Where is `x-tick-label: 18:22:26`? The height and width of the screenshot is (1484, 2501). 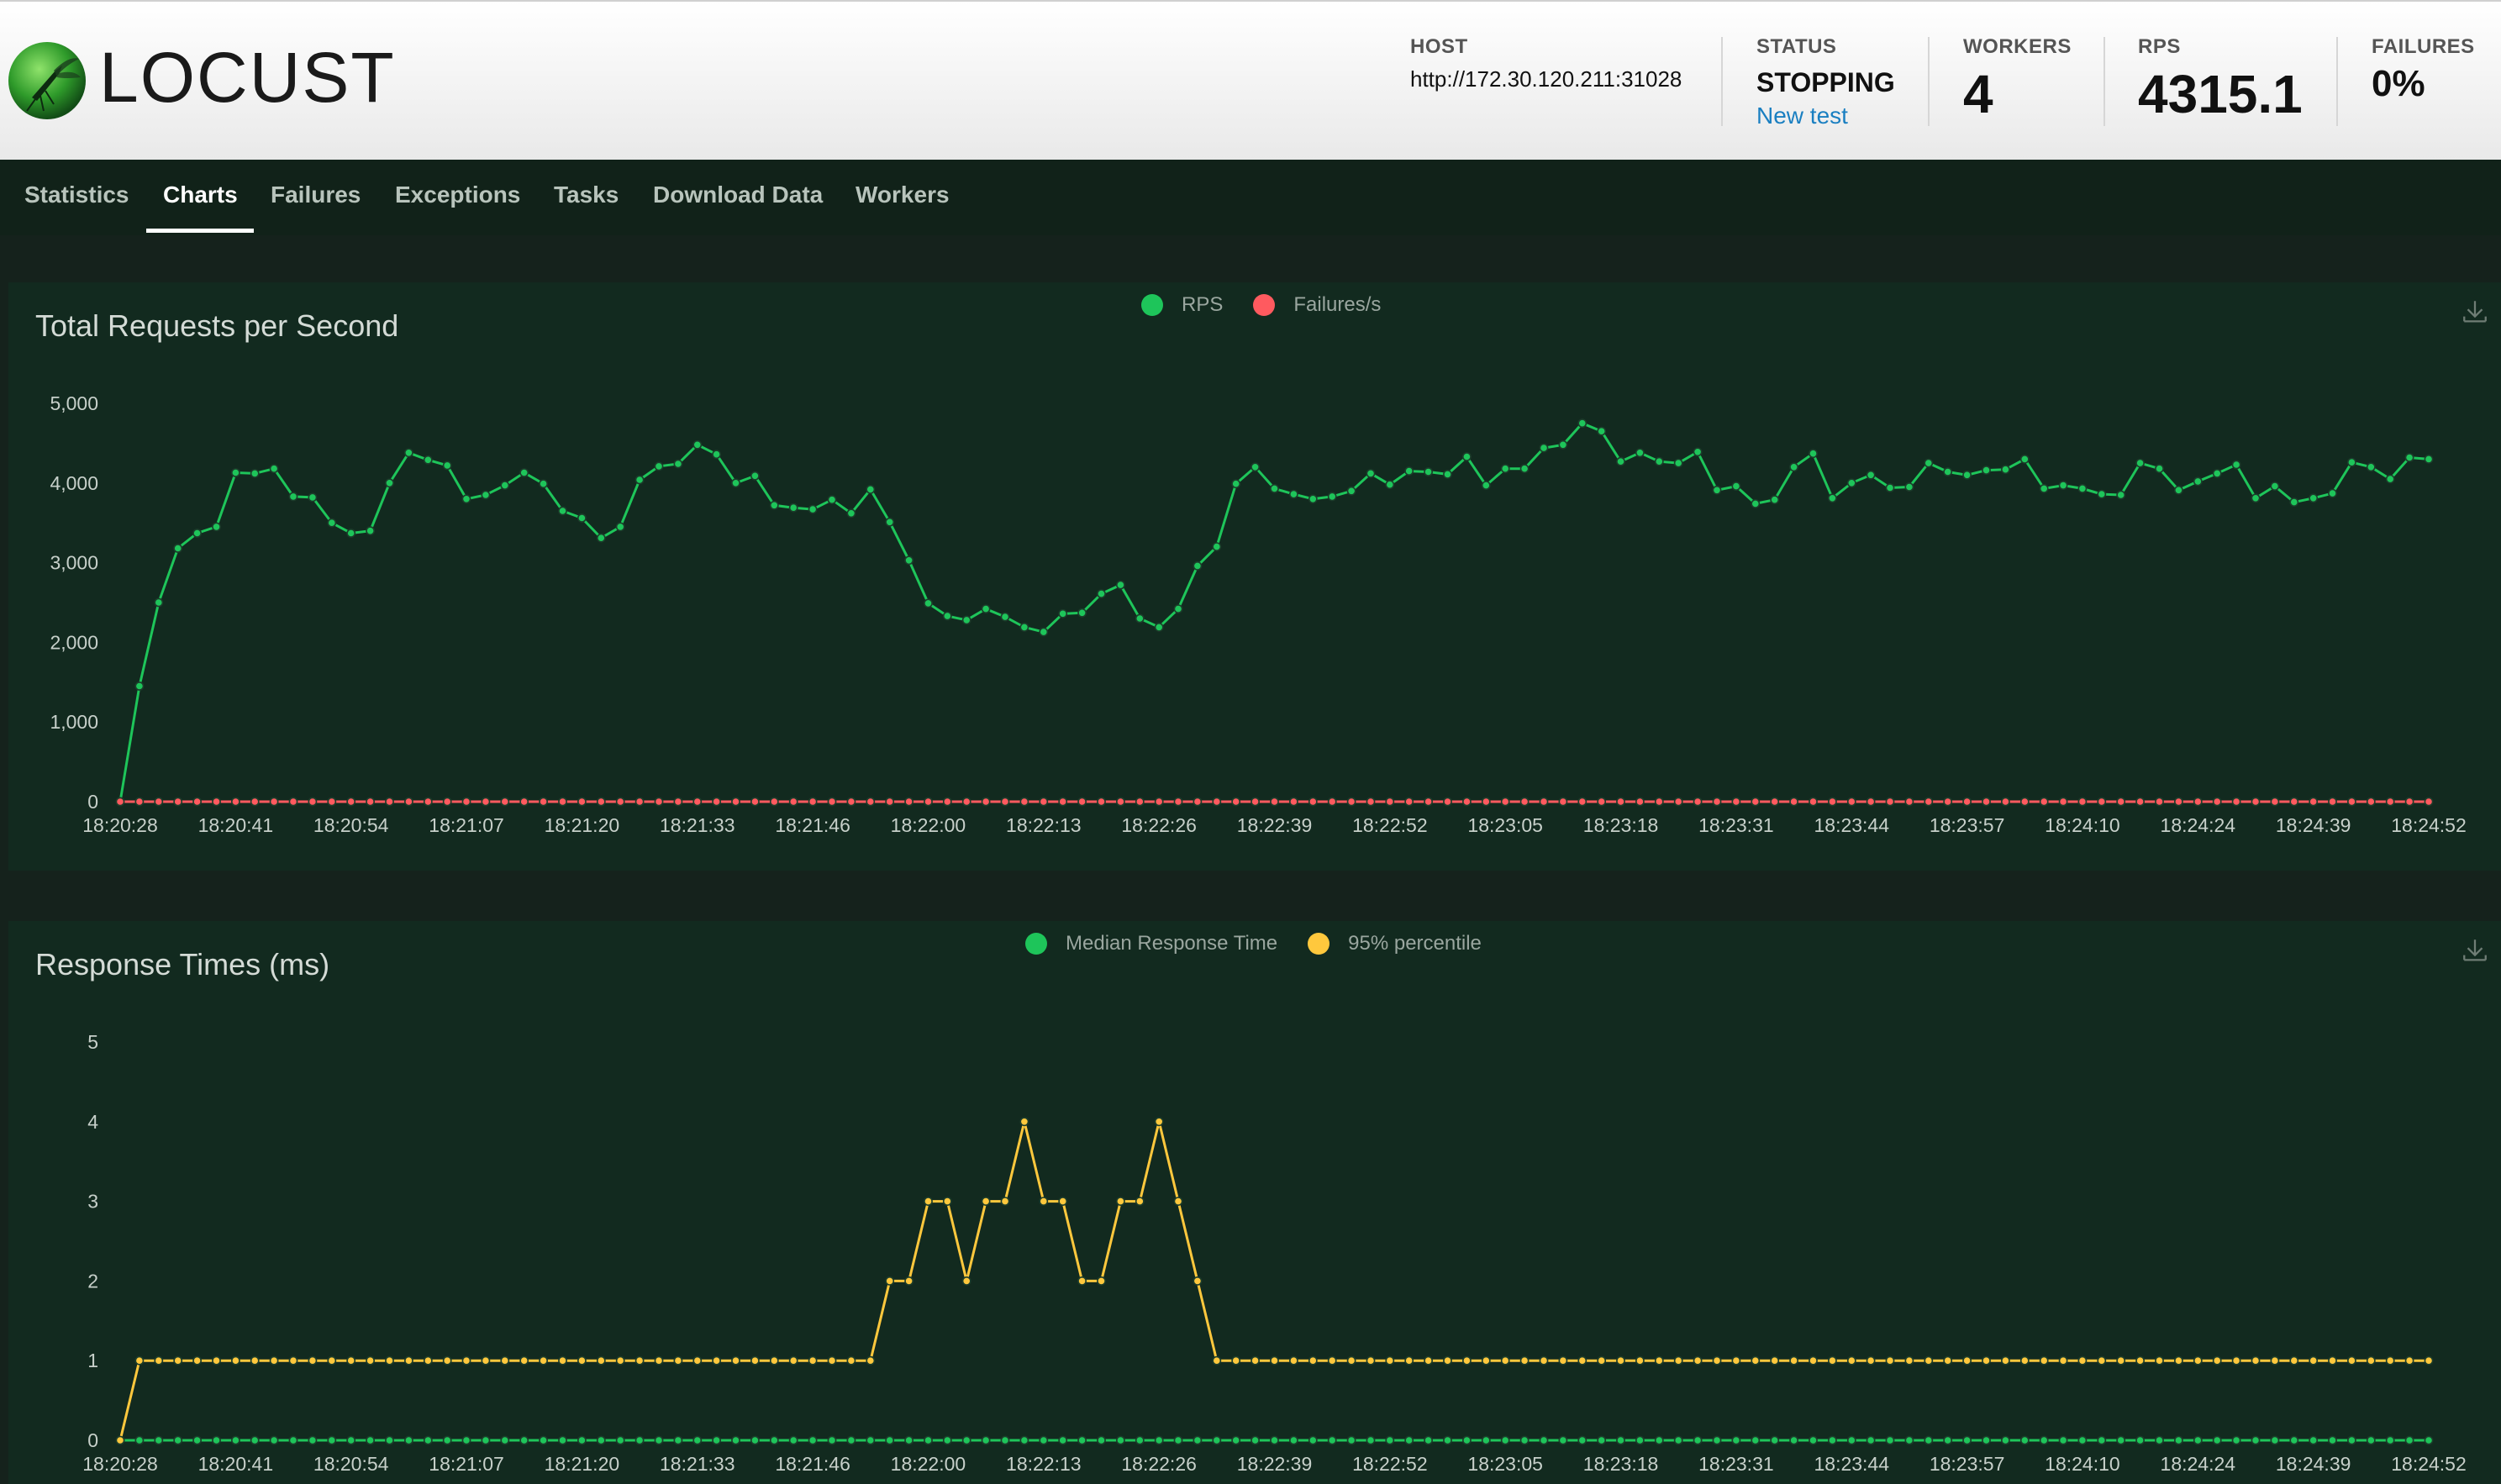
x-tick-label: 18:22:26 is located at coordinates (1159, 825).